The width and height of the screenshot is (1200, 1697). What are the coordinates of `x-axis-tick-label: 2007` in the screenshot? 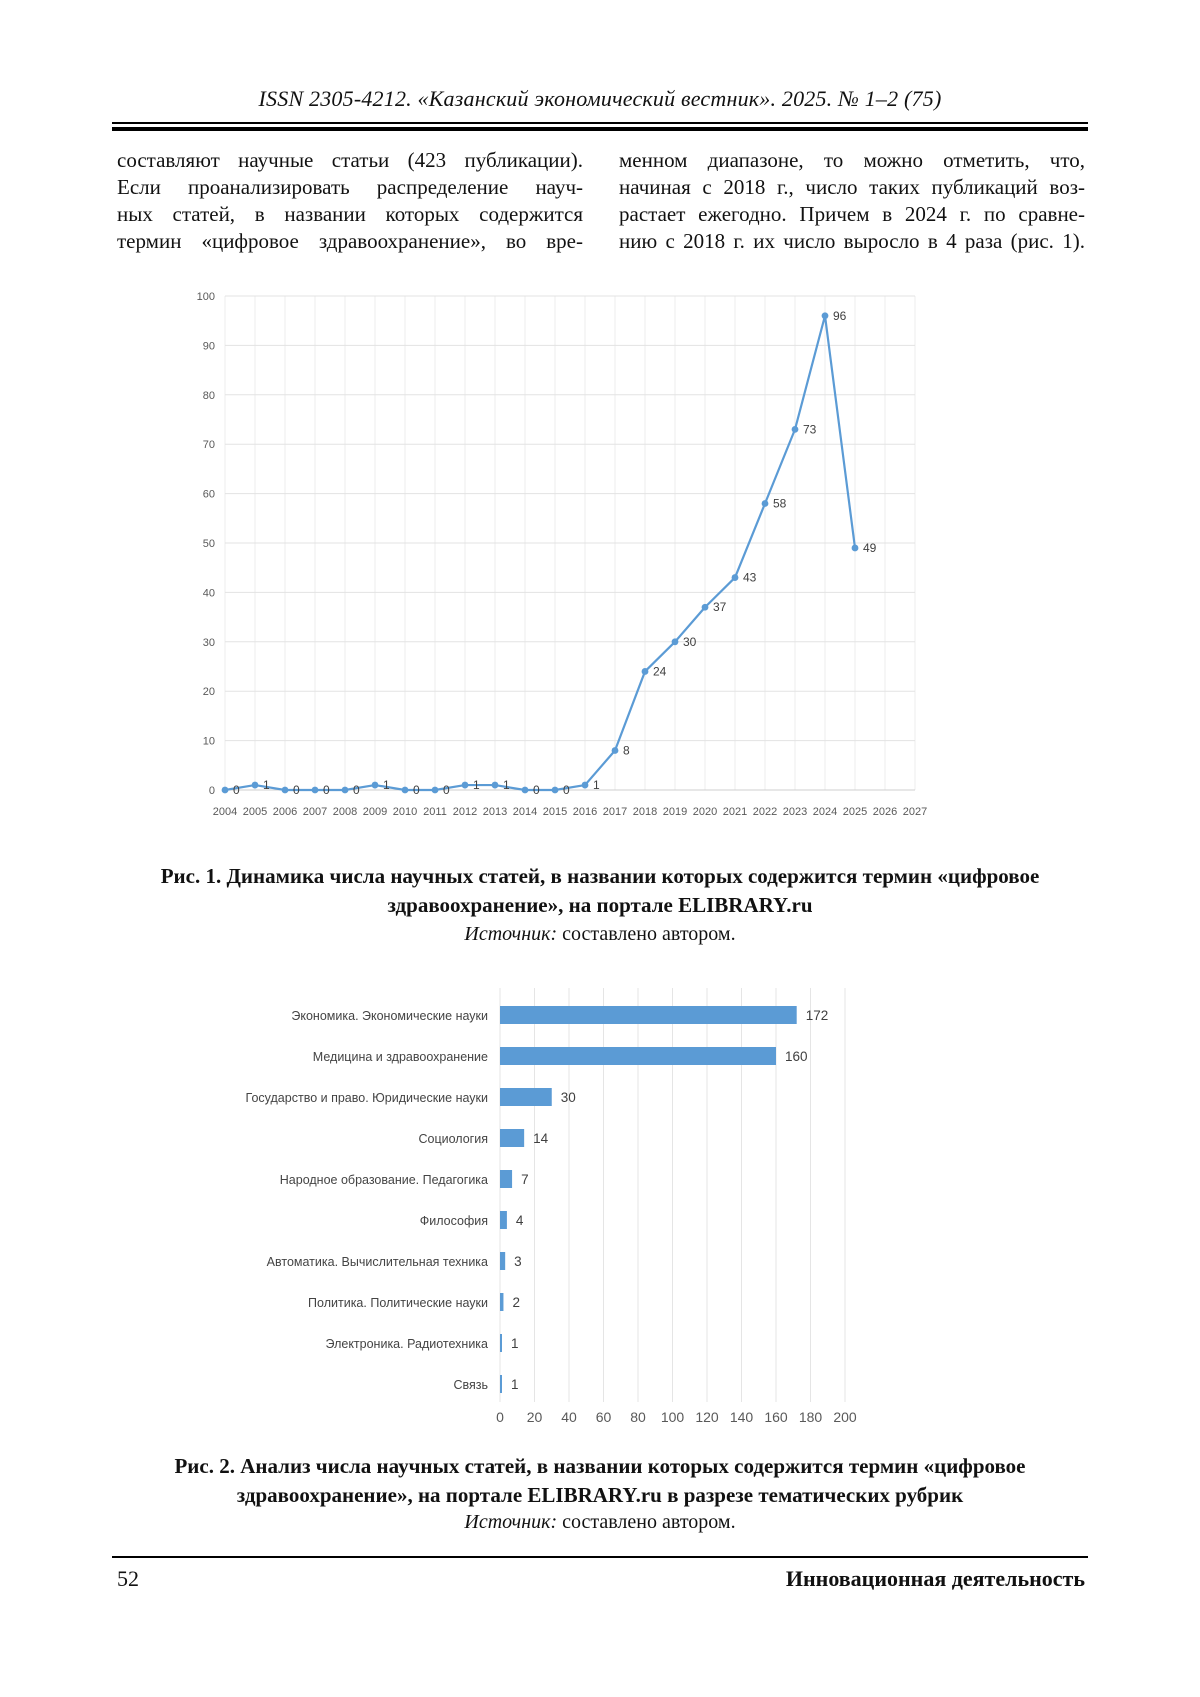 It's located at (315, 812).